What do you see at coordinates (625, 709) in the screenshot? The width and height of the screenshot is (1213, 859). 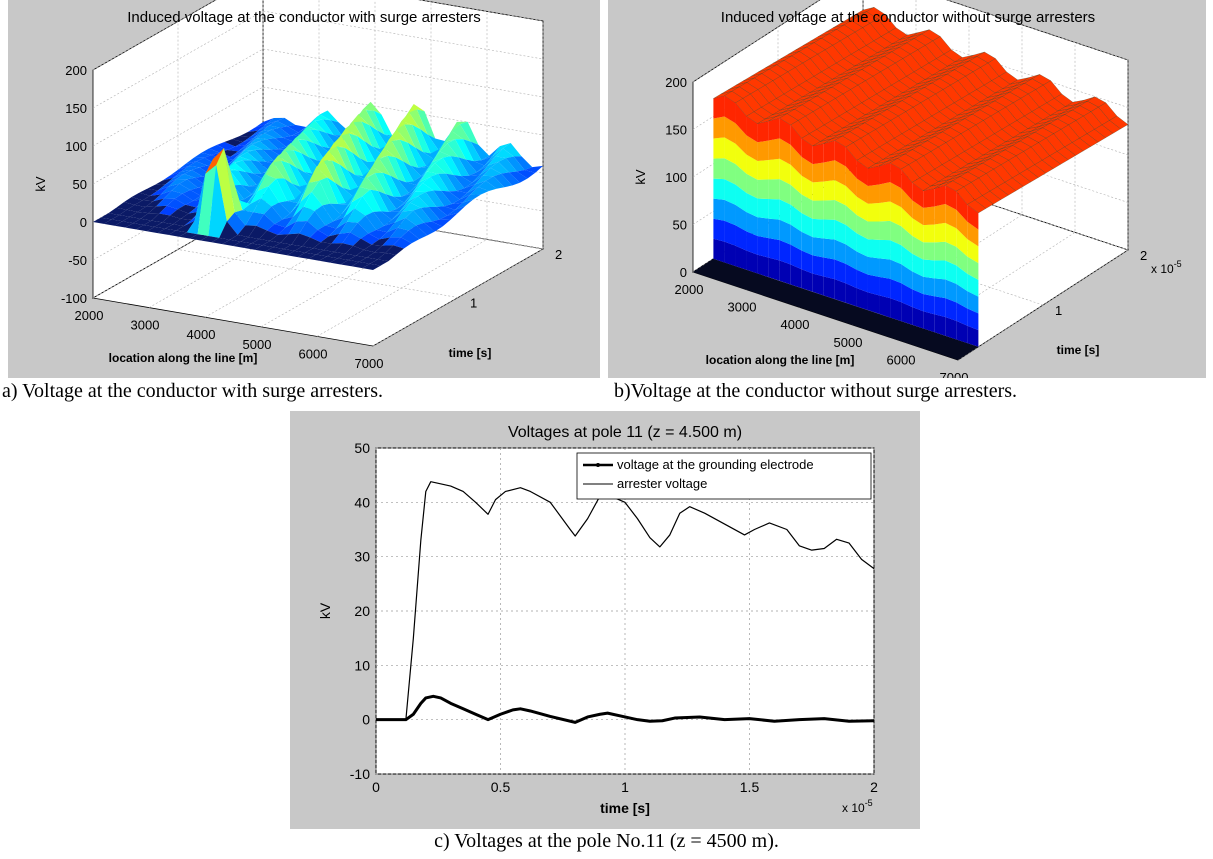 I see `series-line-grounding-electrode` at bounding box center [625, 709].